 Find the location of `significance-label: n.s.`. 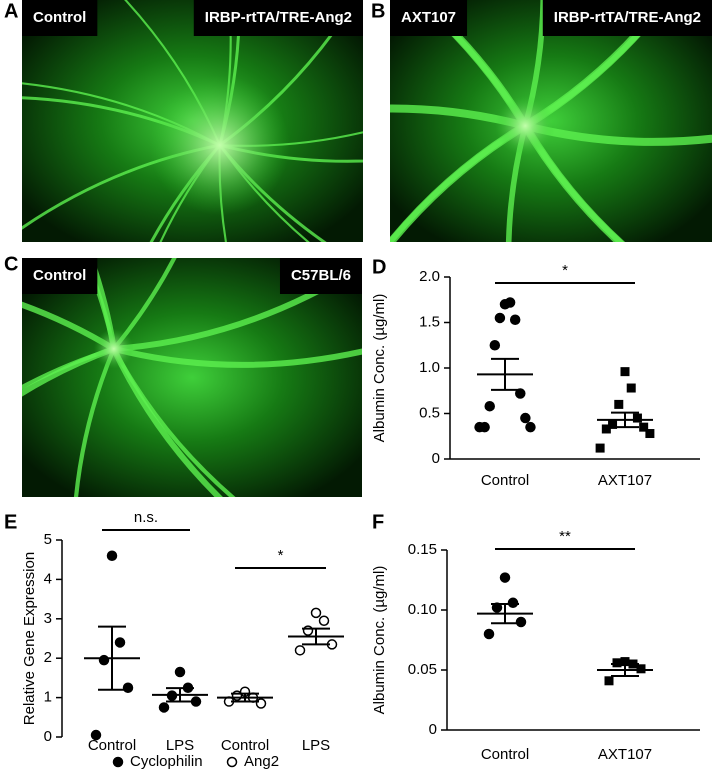

significance-label: n.s. is located at coordinates (146, 517).